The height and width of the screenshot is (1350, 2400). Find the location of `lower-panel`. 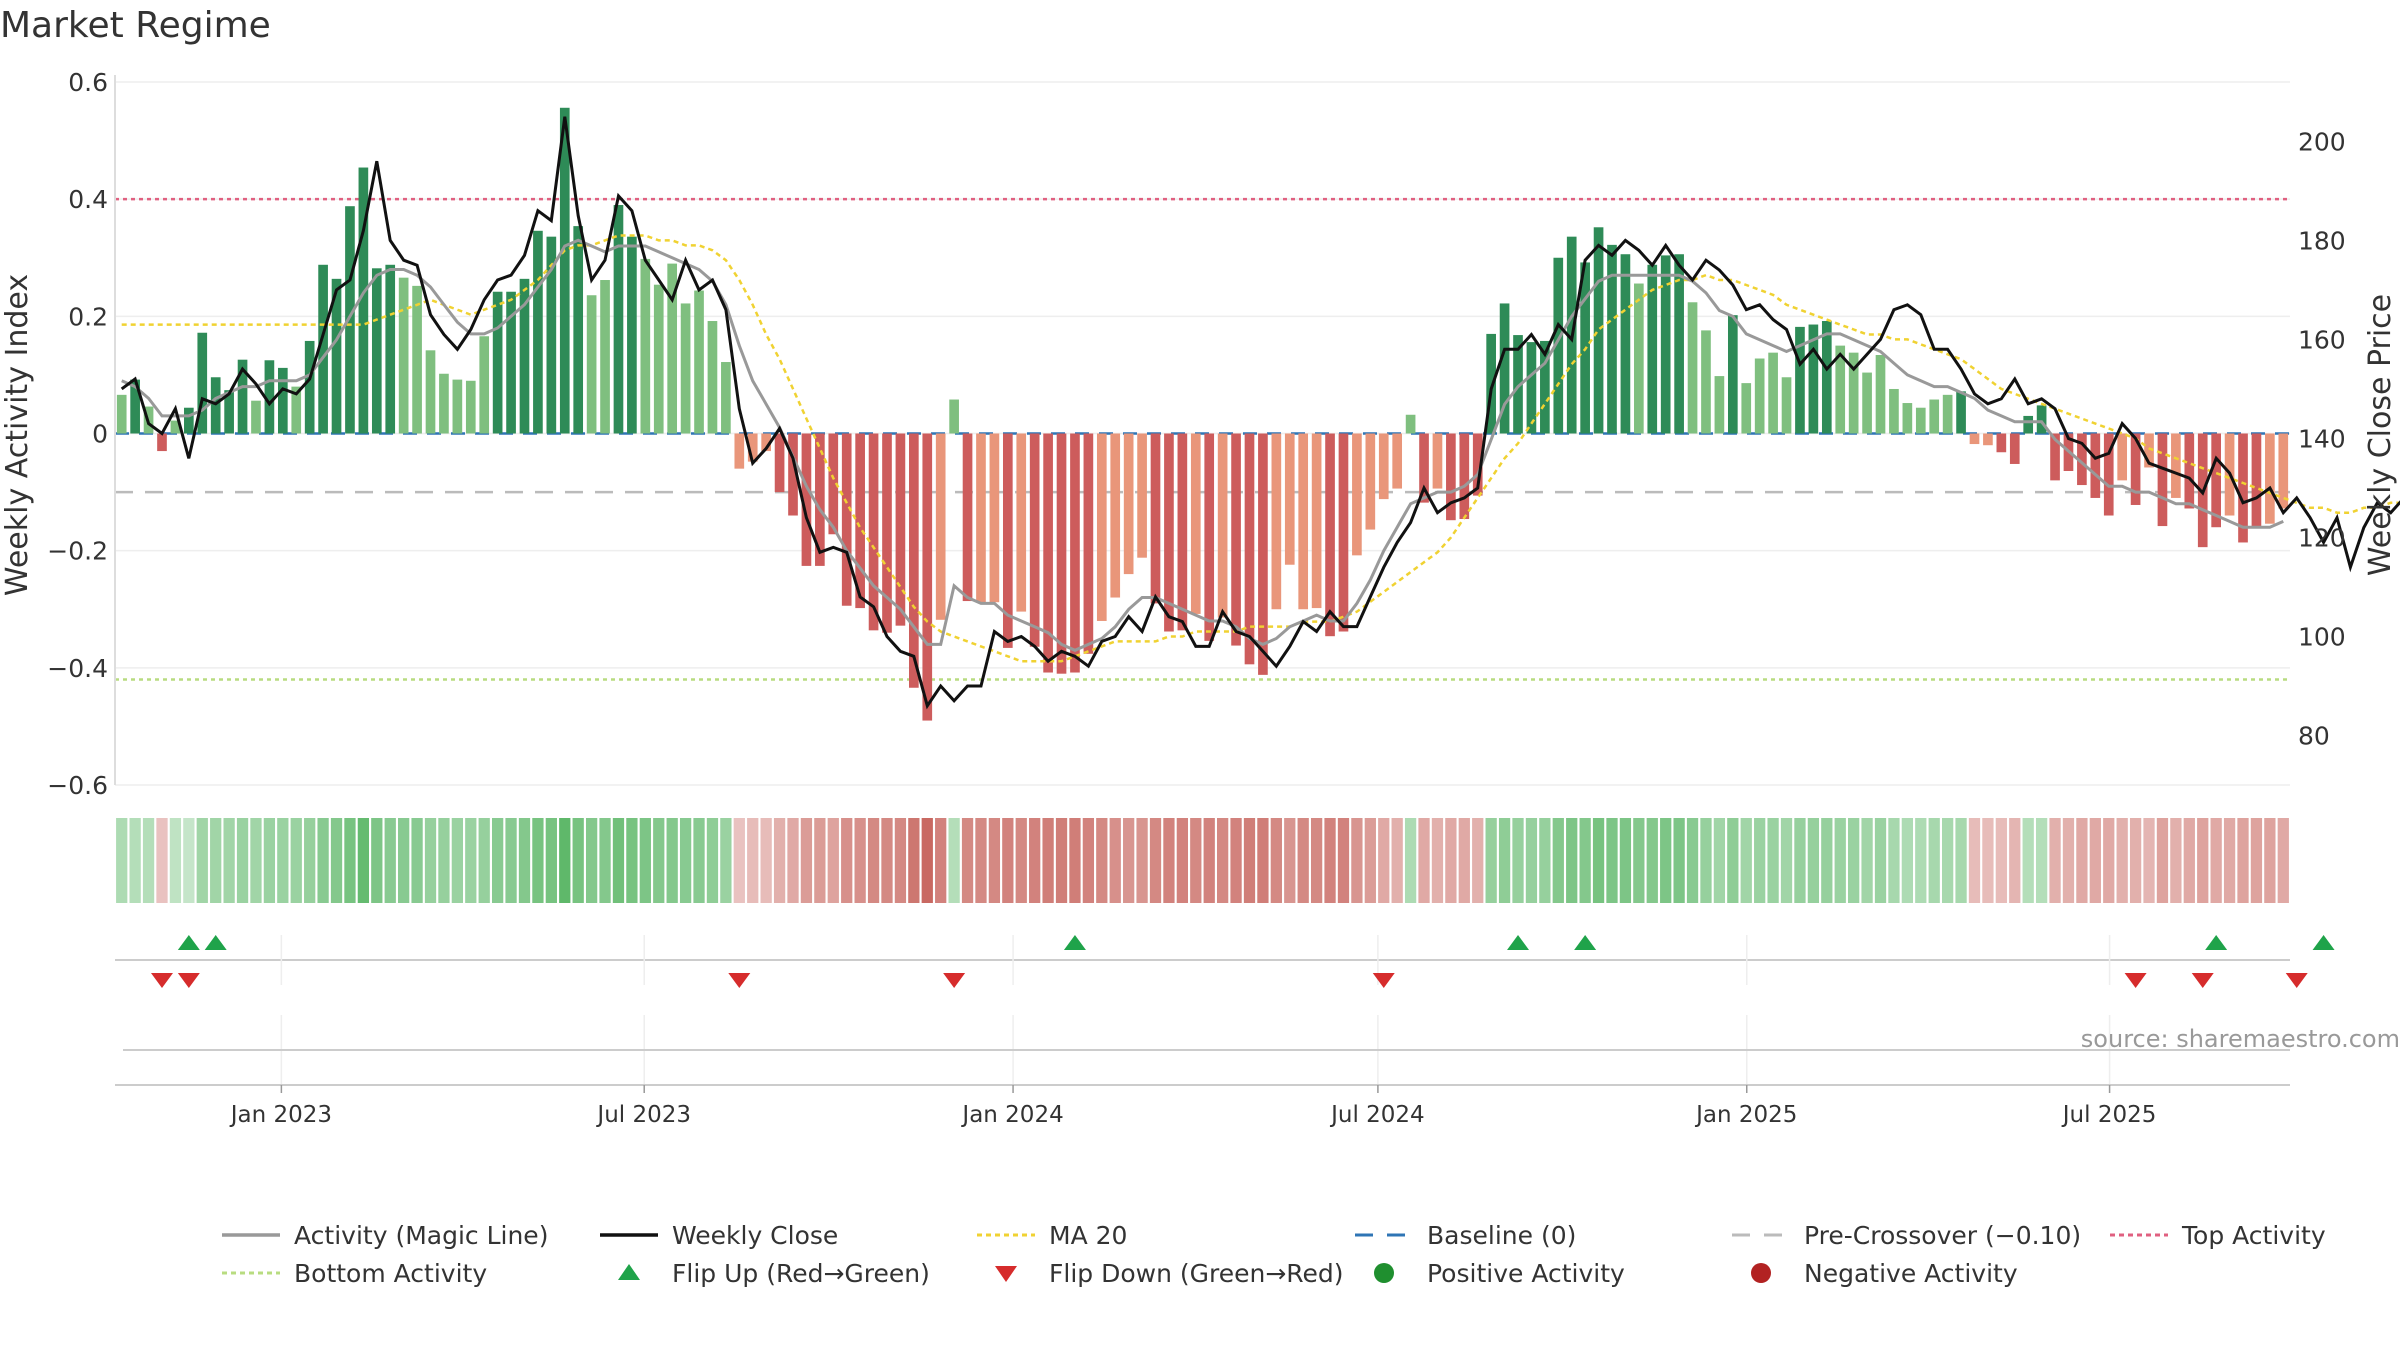

lower-panel is located at coordinates (1206, 1050).